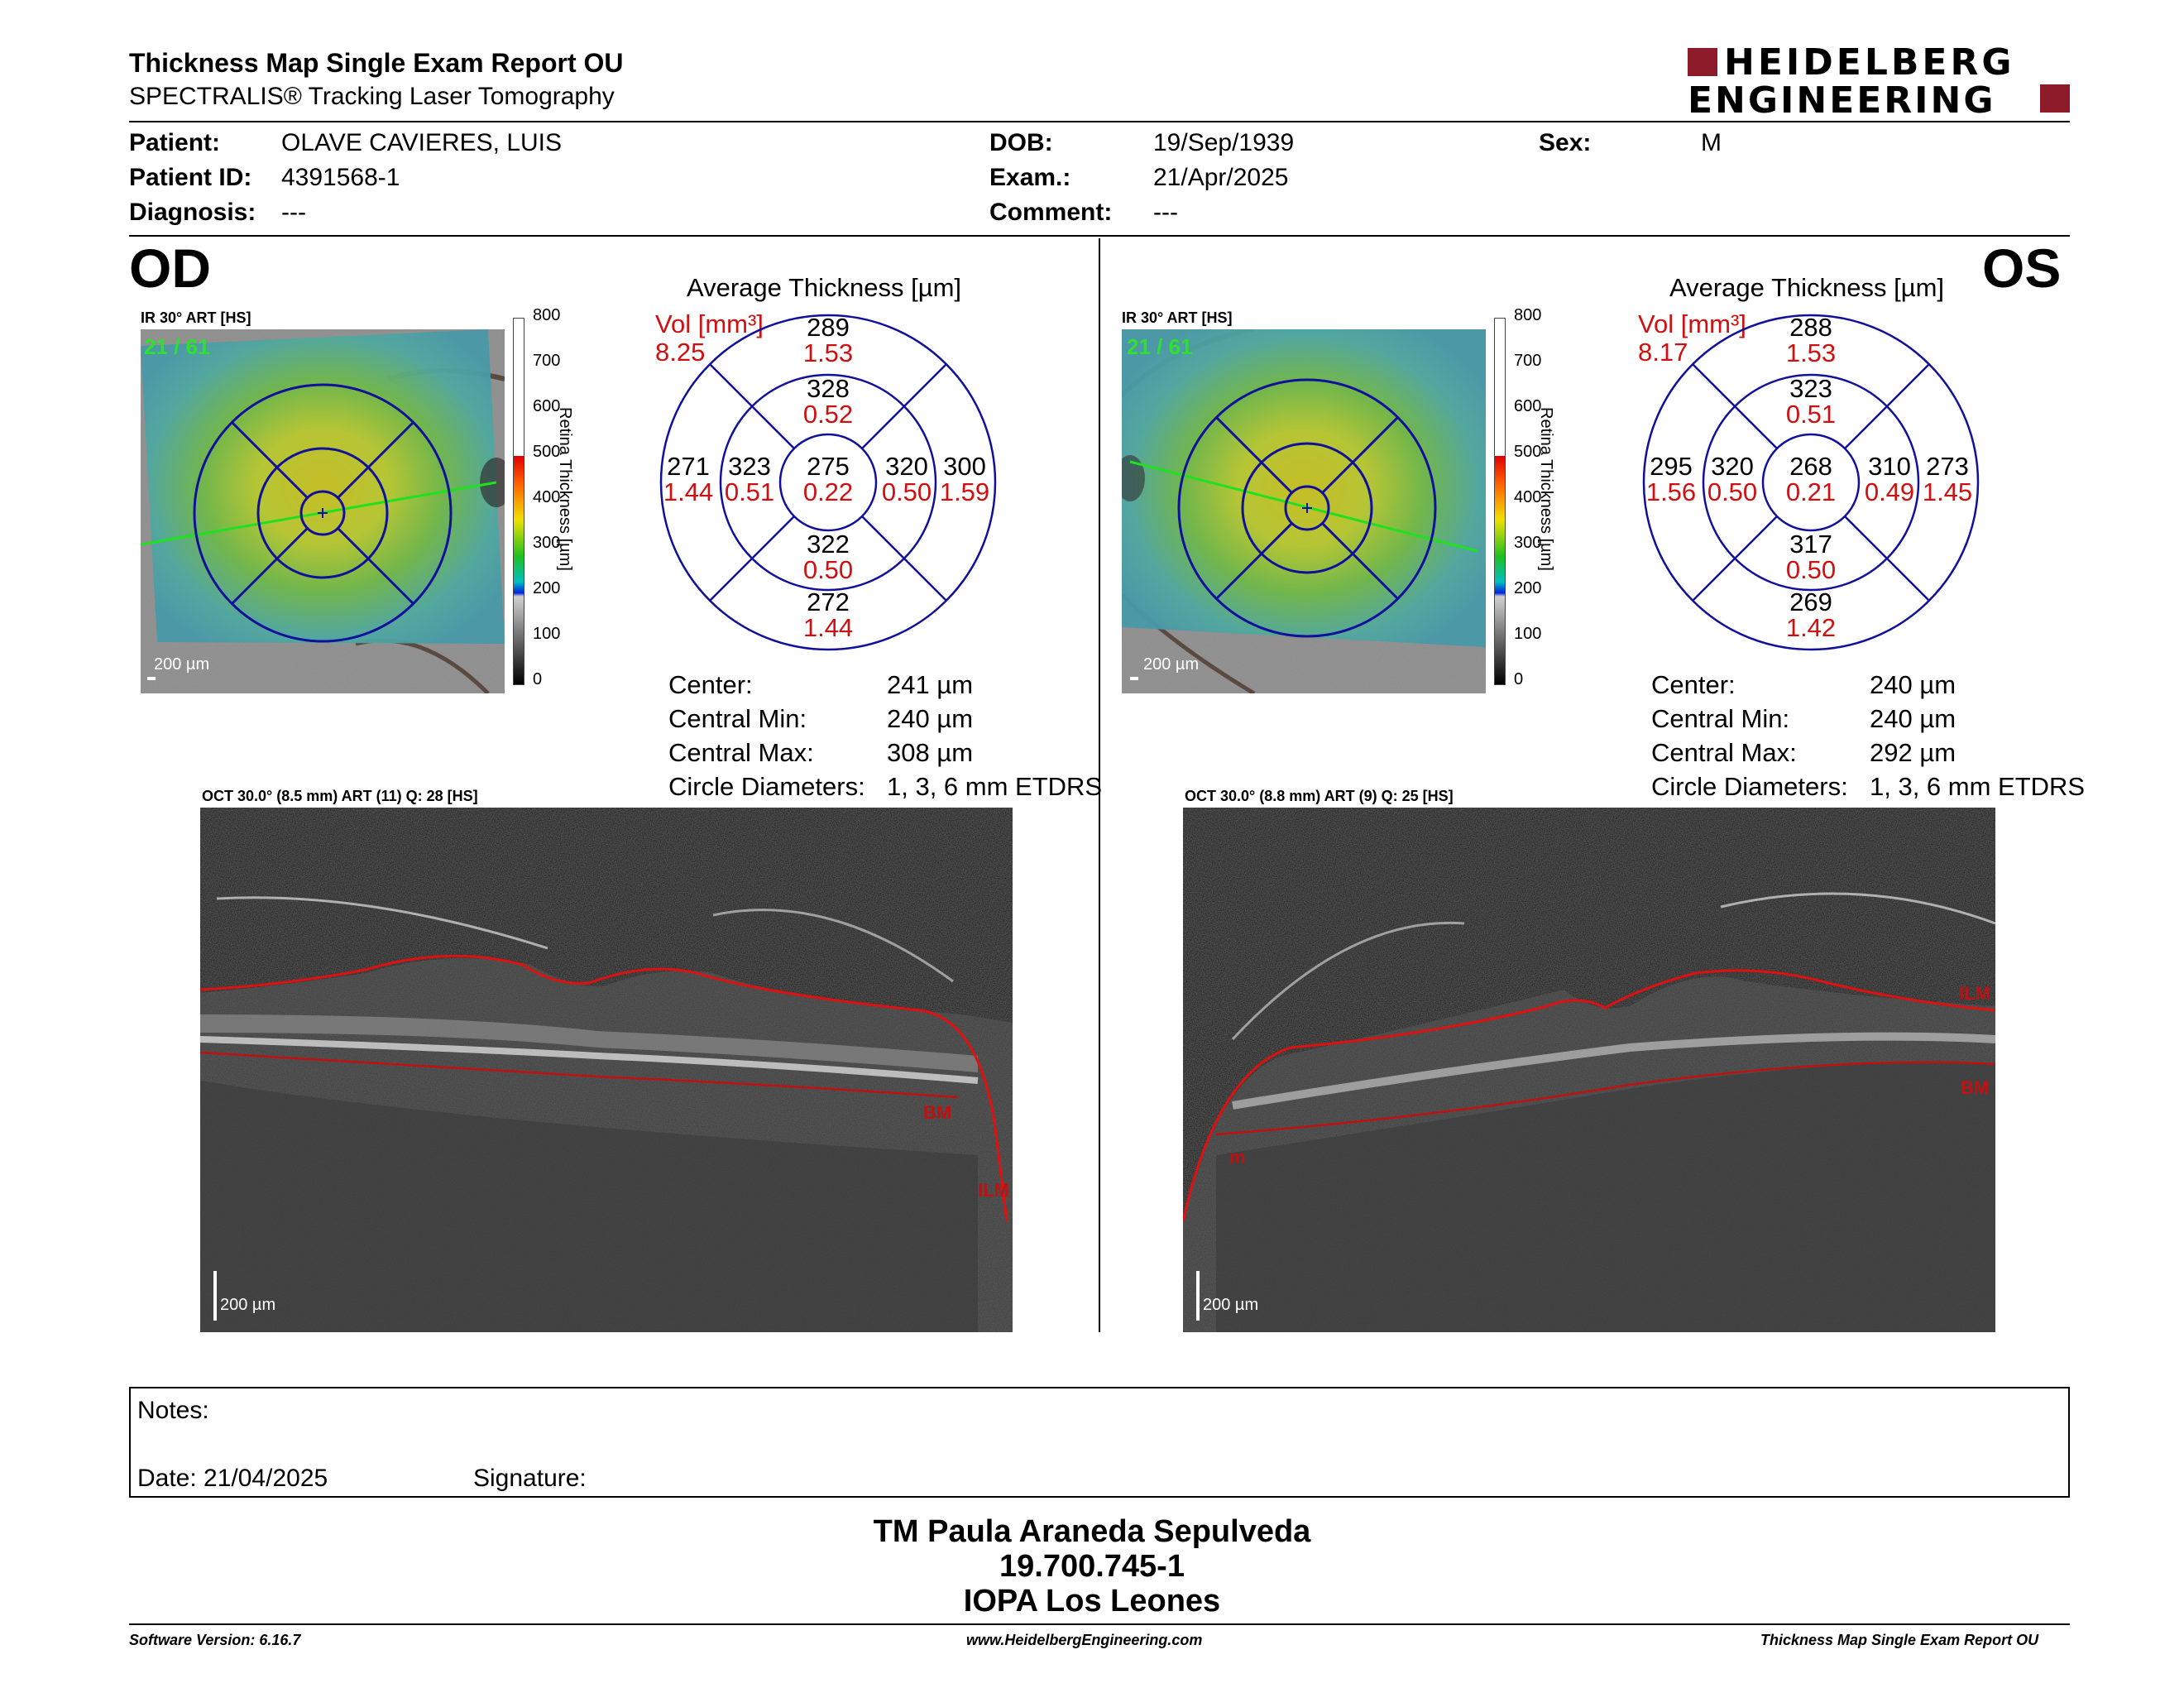  I want to click on od-oct-scale: 200 µm, so click(248, 1305).